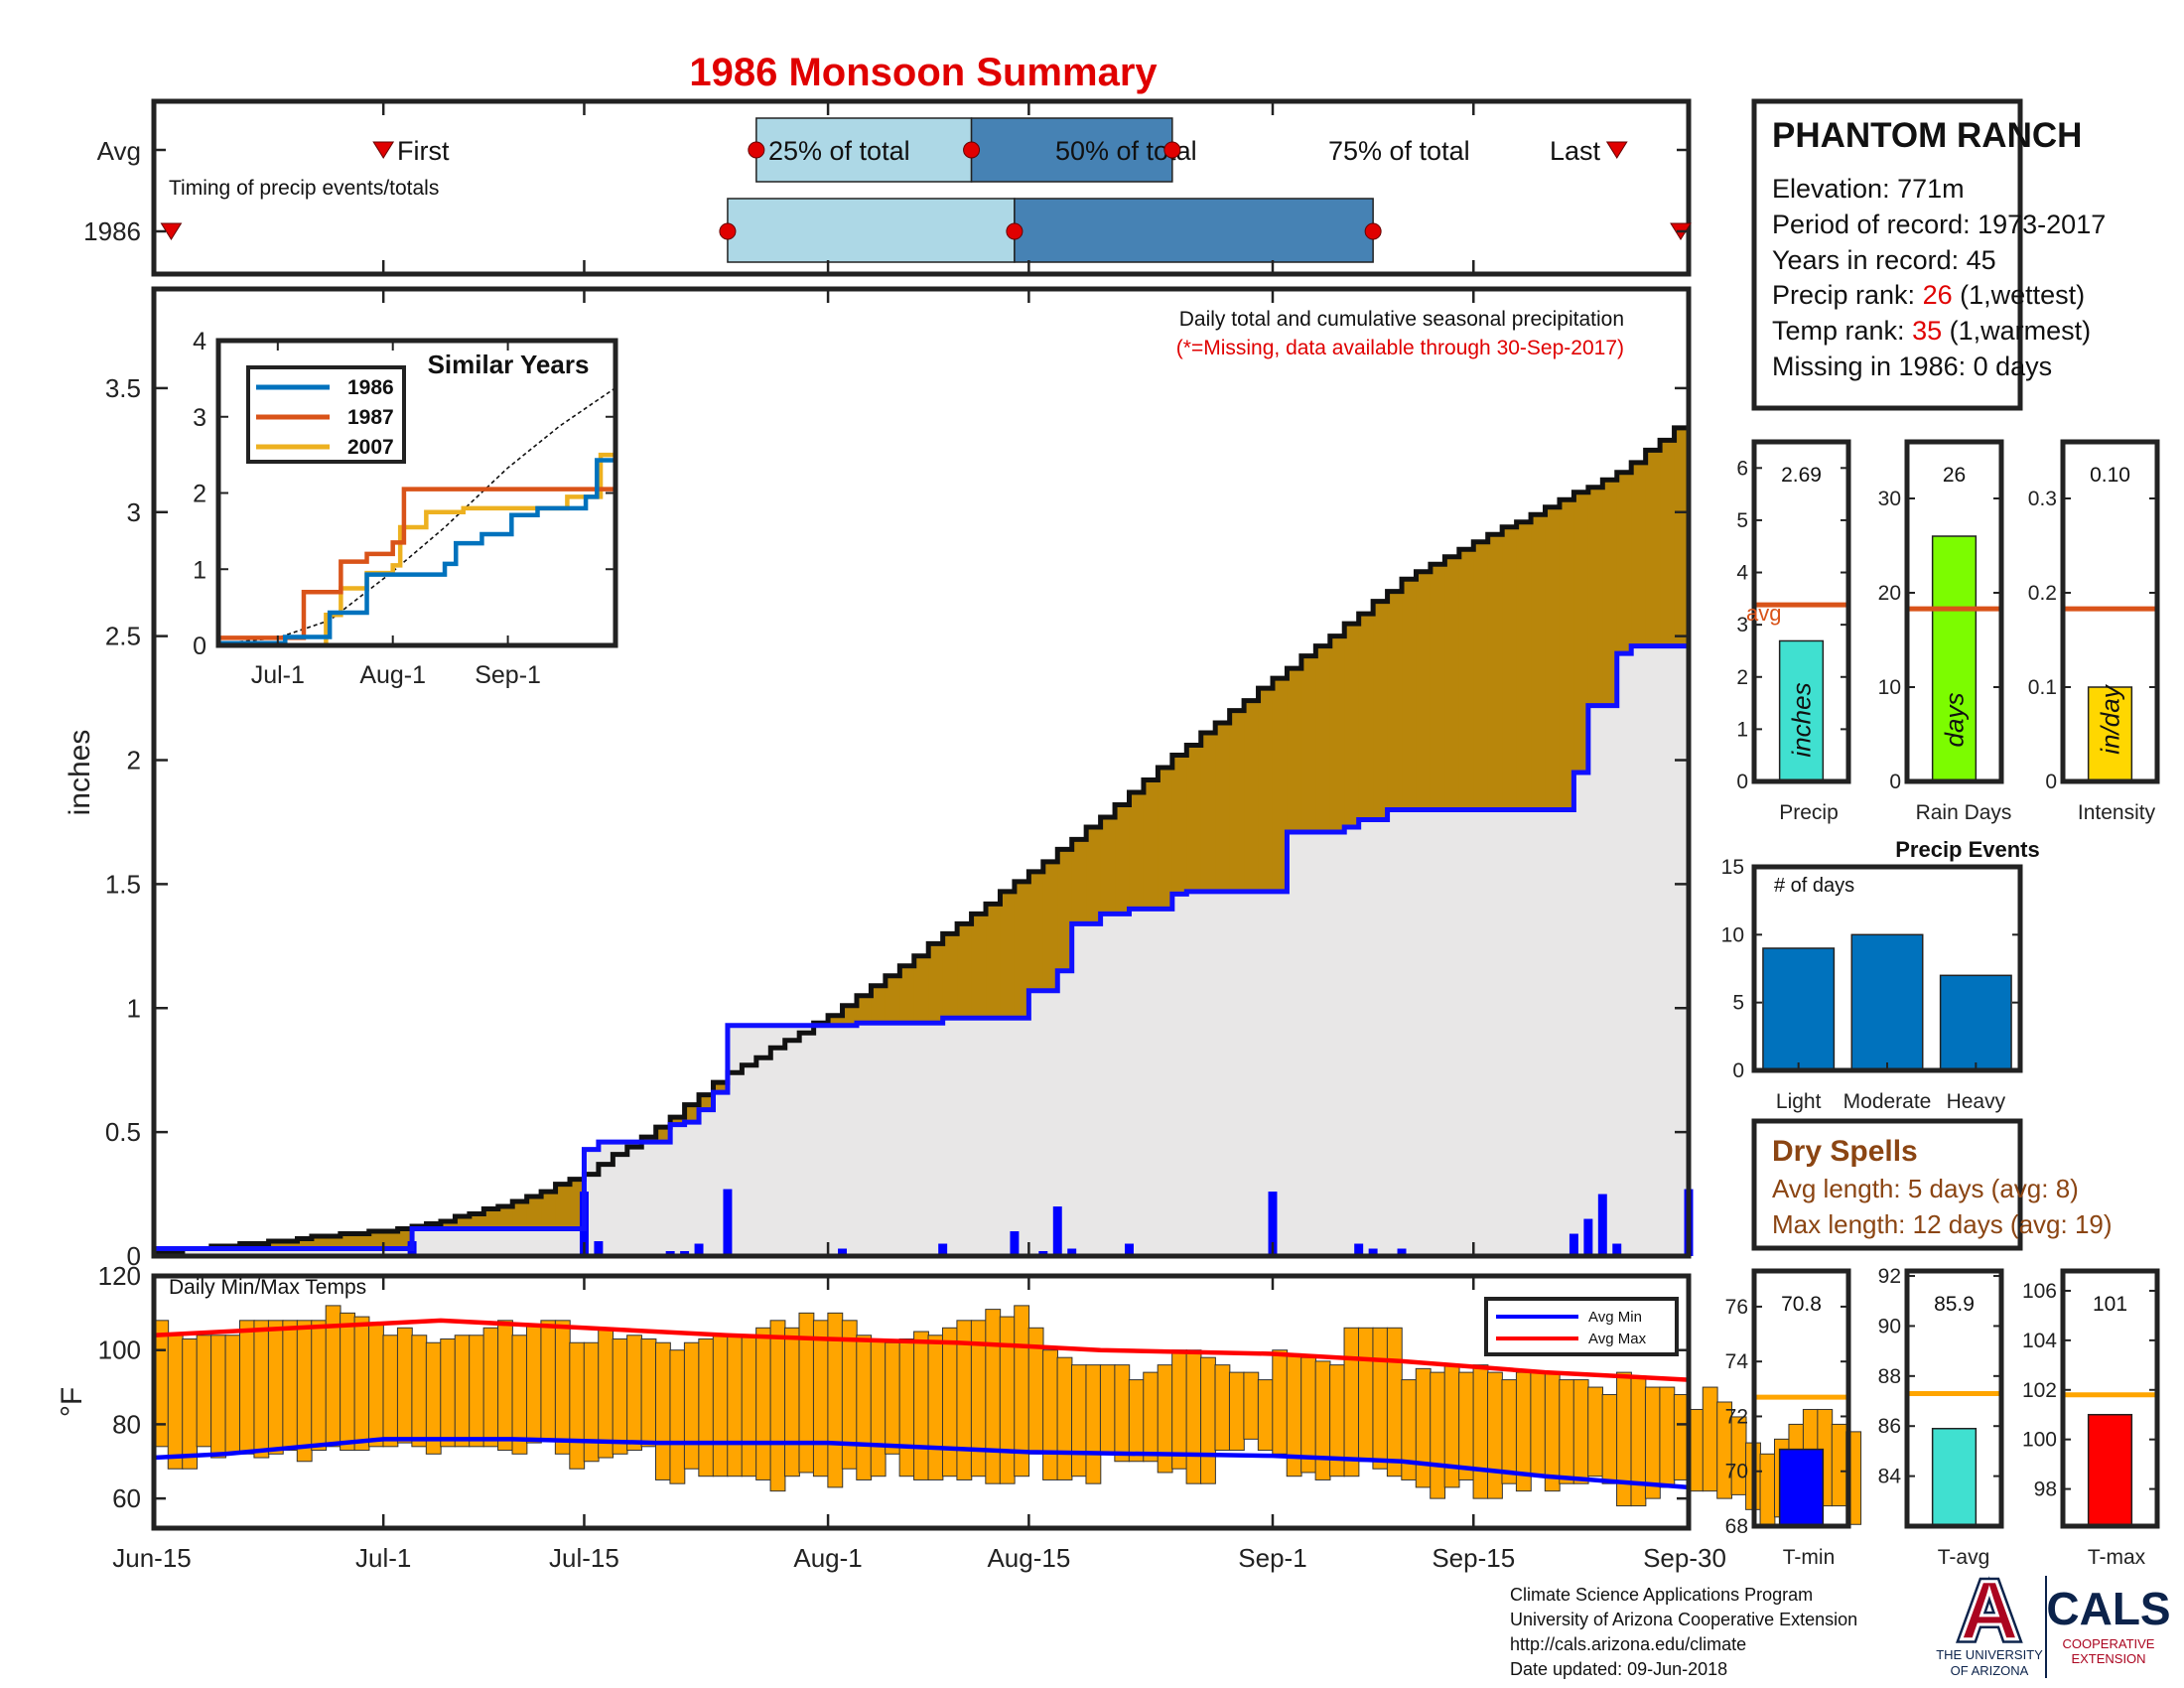  What do you see at coordinates (1989, 1654) in the screenshot?
I see `ua-logo-line-1: THE UNIVERSITY` at bounding box center [1989, 1654].